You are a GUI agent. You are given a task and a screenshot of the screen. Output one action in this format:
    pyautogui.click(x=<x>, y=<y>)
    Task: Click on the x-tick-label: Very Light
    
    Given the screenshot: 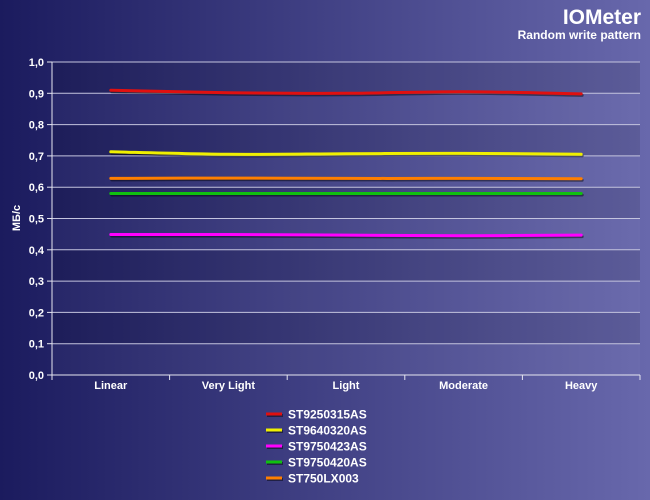 What is the action you would take?
    pyautogui.click(x=229, y=386)
    